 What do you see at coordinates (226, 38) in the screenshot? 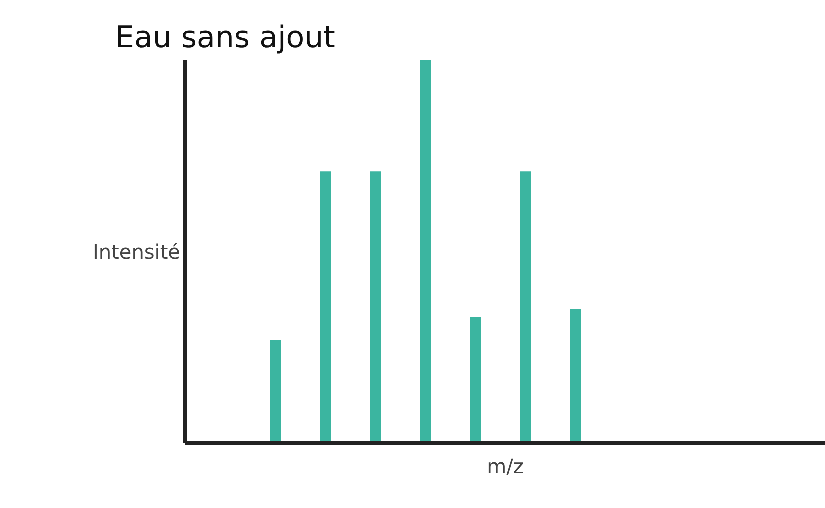
I see `chart-title: Eau sans ajout` at bounding box center [226, 38].